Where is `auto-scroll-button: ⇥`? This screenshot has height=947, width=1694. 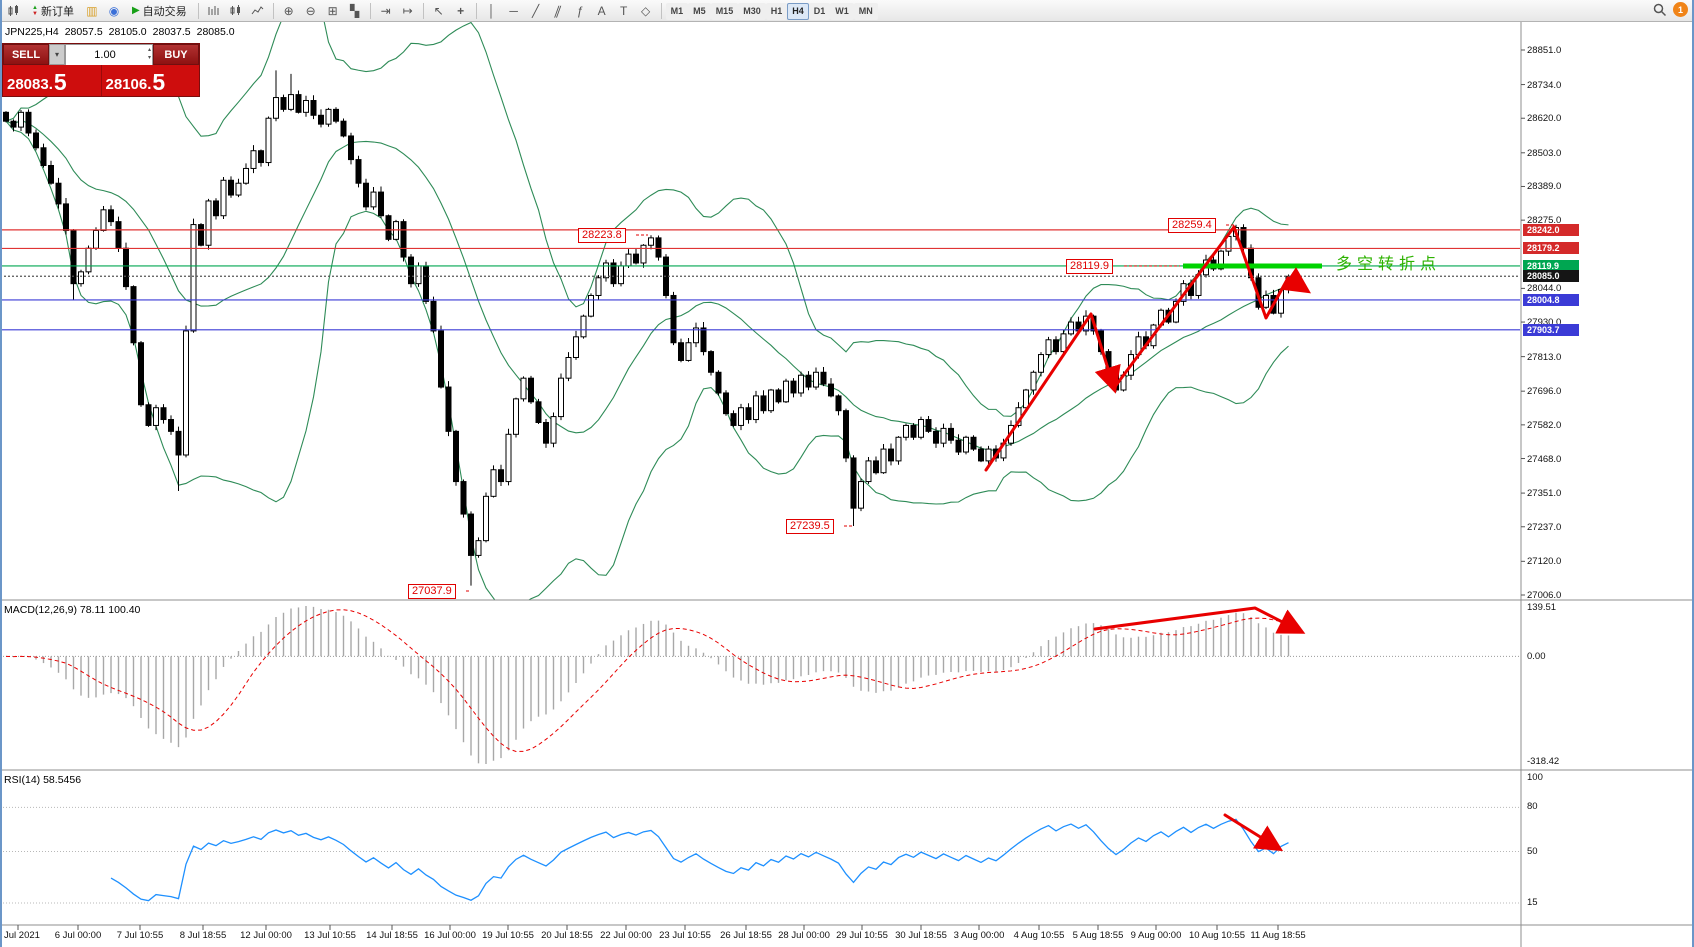
auto-scroll-button: ⇥ is located at coordinates (386, 10).